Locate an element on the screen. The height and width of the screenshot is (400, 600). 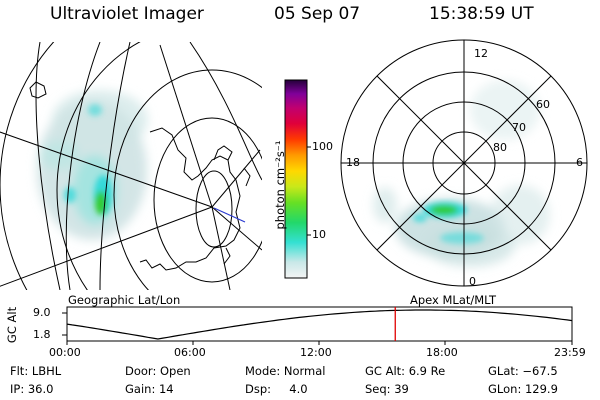
strip-ymin-label: 1.8 is located at coordinates (42, 334).